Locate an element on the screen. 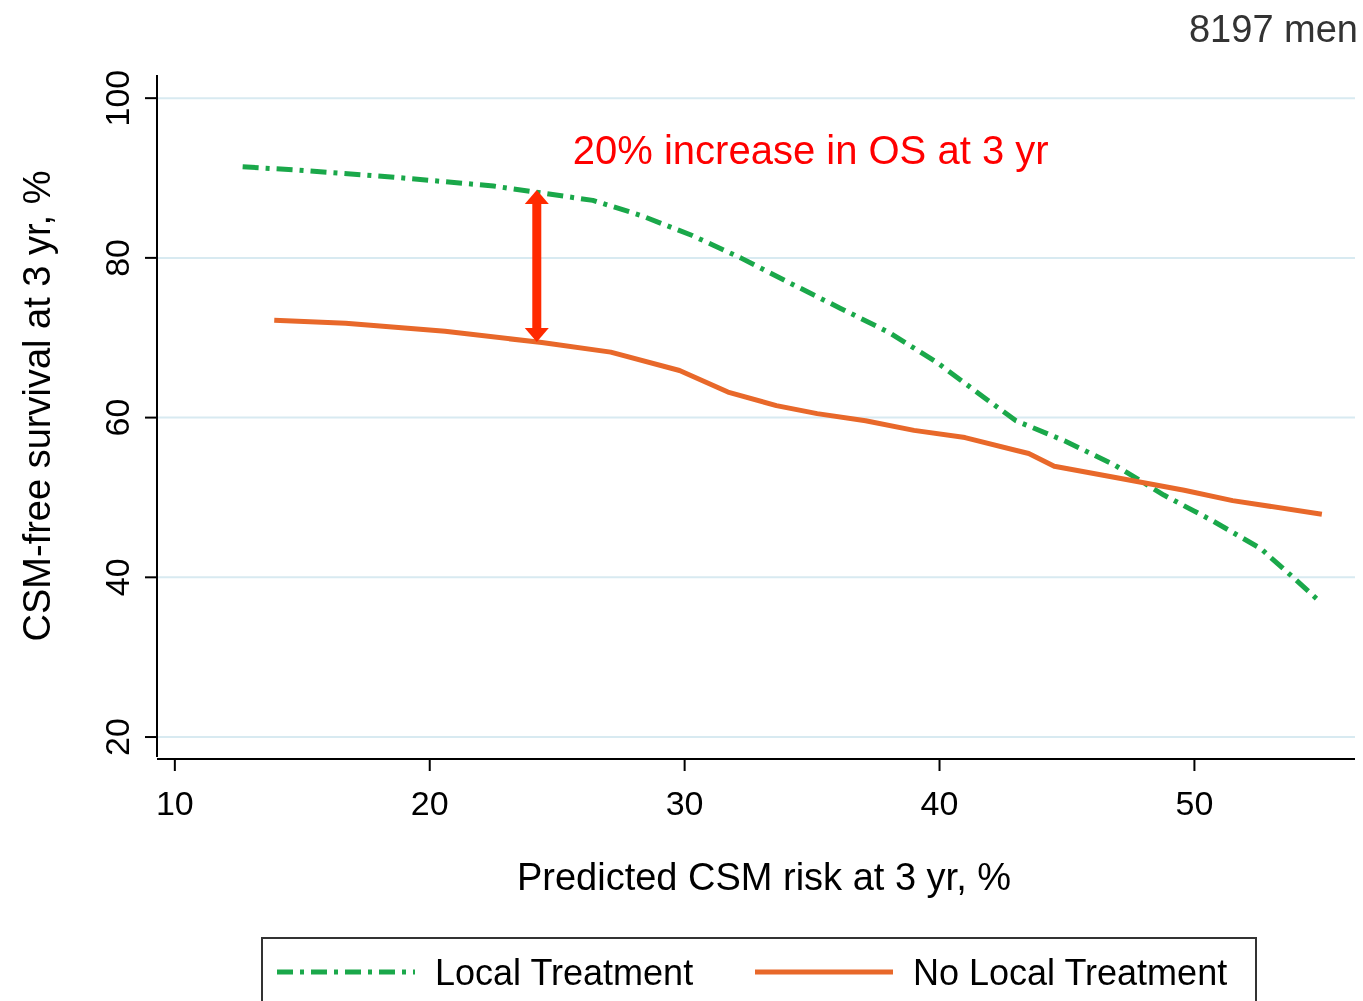 The width and height of the screenshot is (1363, 1001). x-tick-label: 50 is located at coordinates (1194, 803).